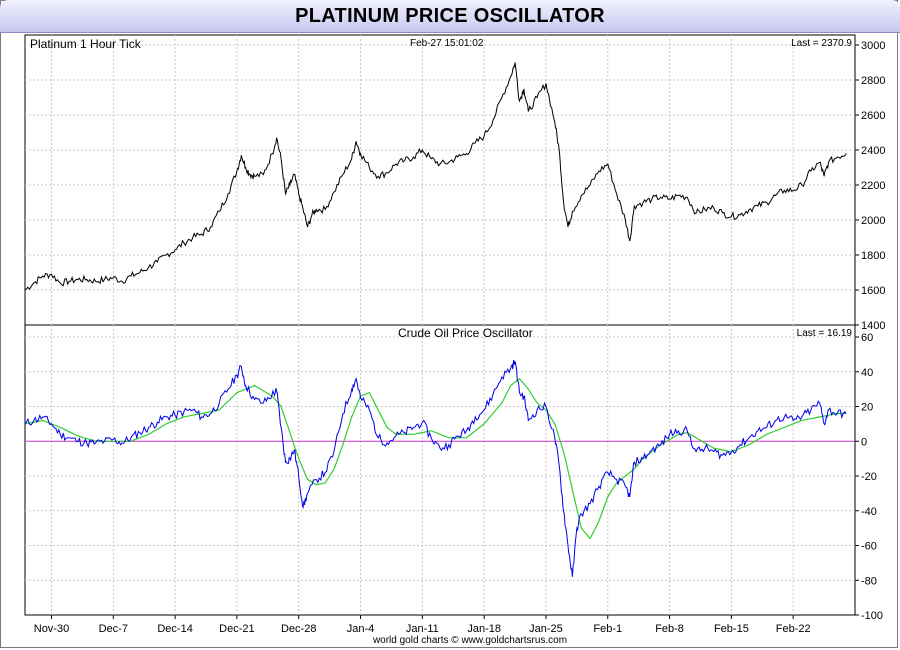 Image resolution: width=900 pixels, height=650 pixels. Describe the element at coordinates (869, 512) in the screenshot. I see `oscillator-tick-label: -40` at that location.